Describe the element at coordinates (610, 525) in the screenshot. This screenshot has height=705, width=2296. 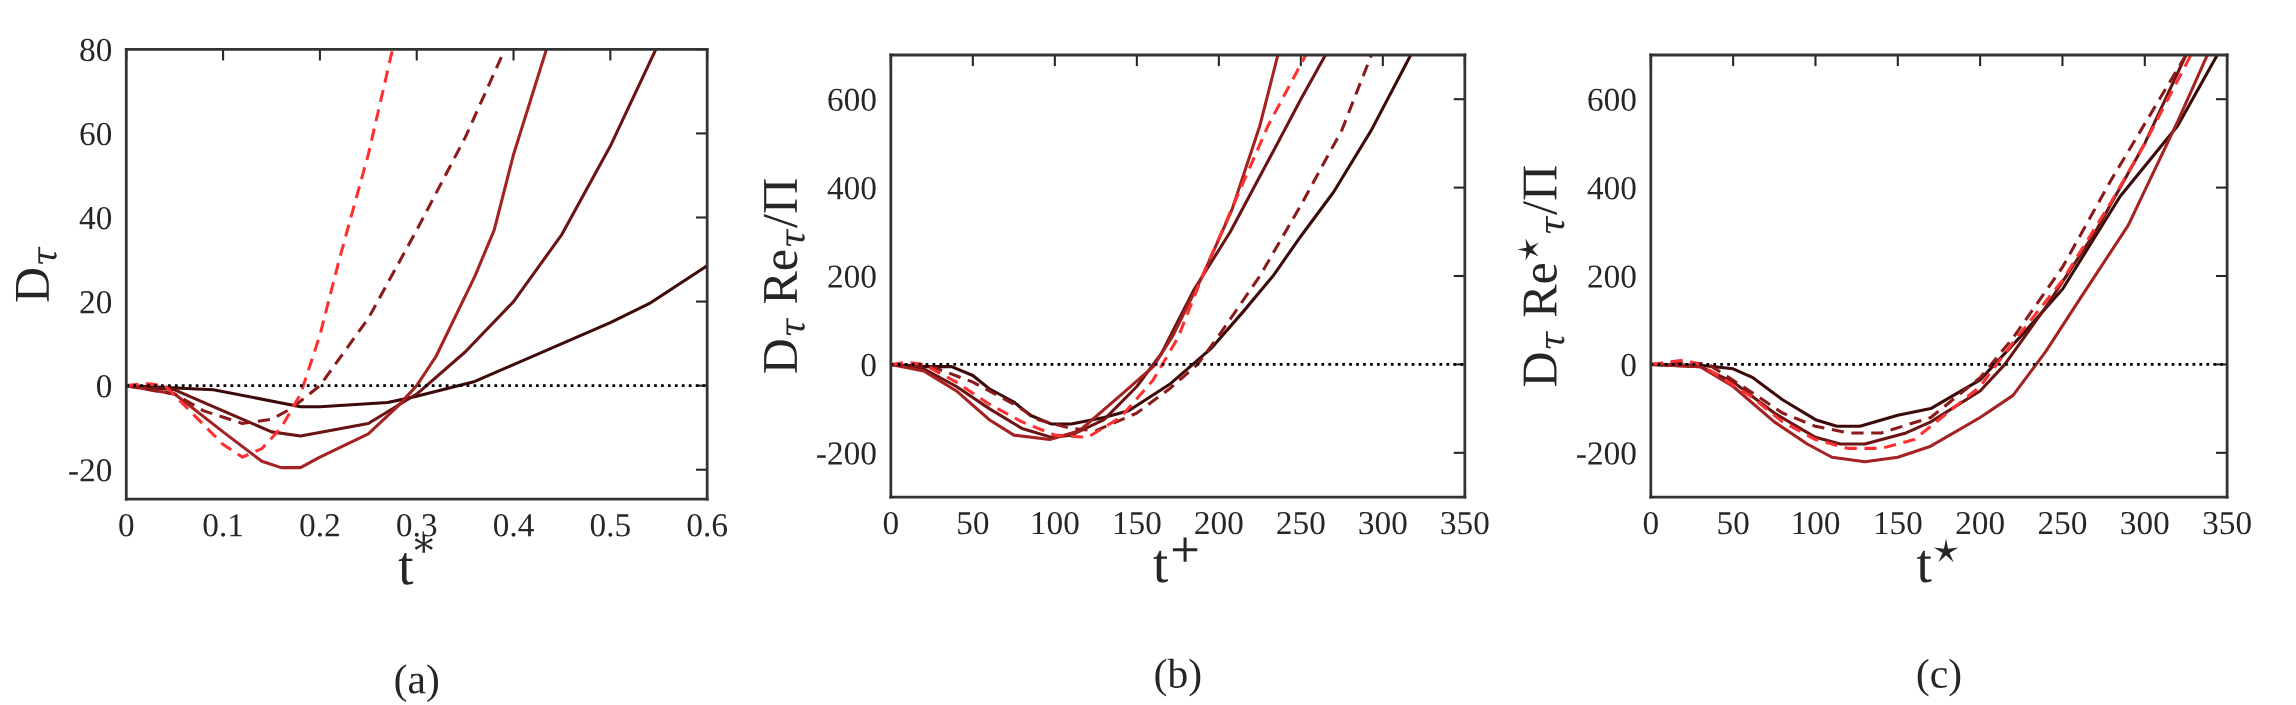
I see `x-tick-label: 0.5` at that location.